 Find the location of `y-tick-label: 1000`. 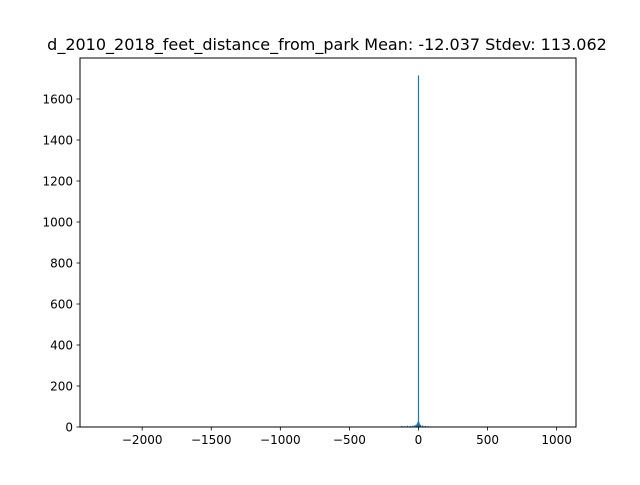

y-tick-label: 1000 is located at coordinates (57, 223).